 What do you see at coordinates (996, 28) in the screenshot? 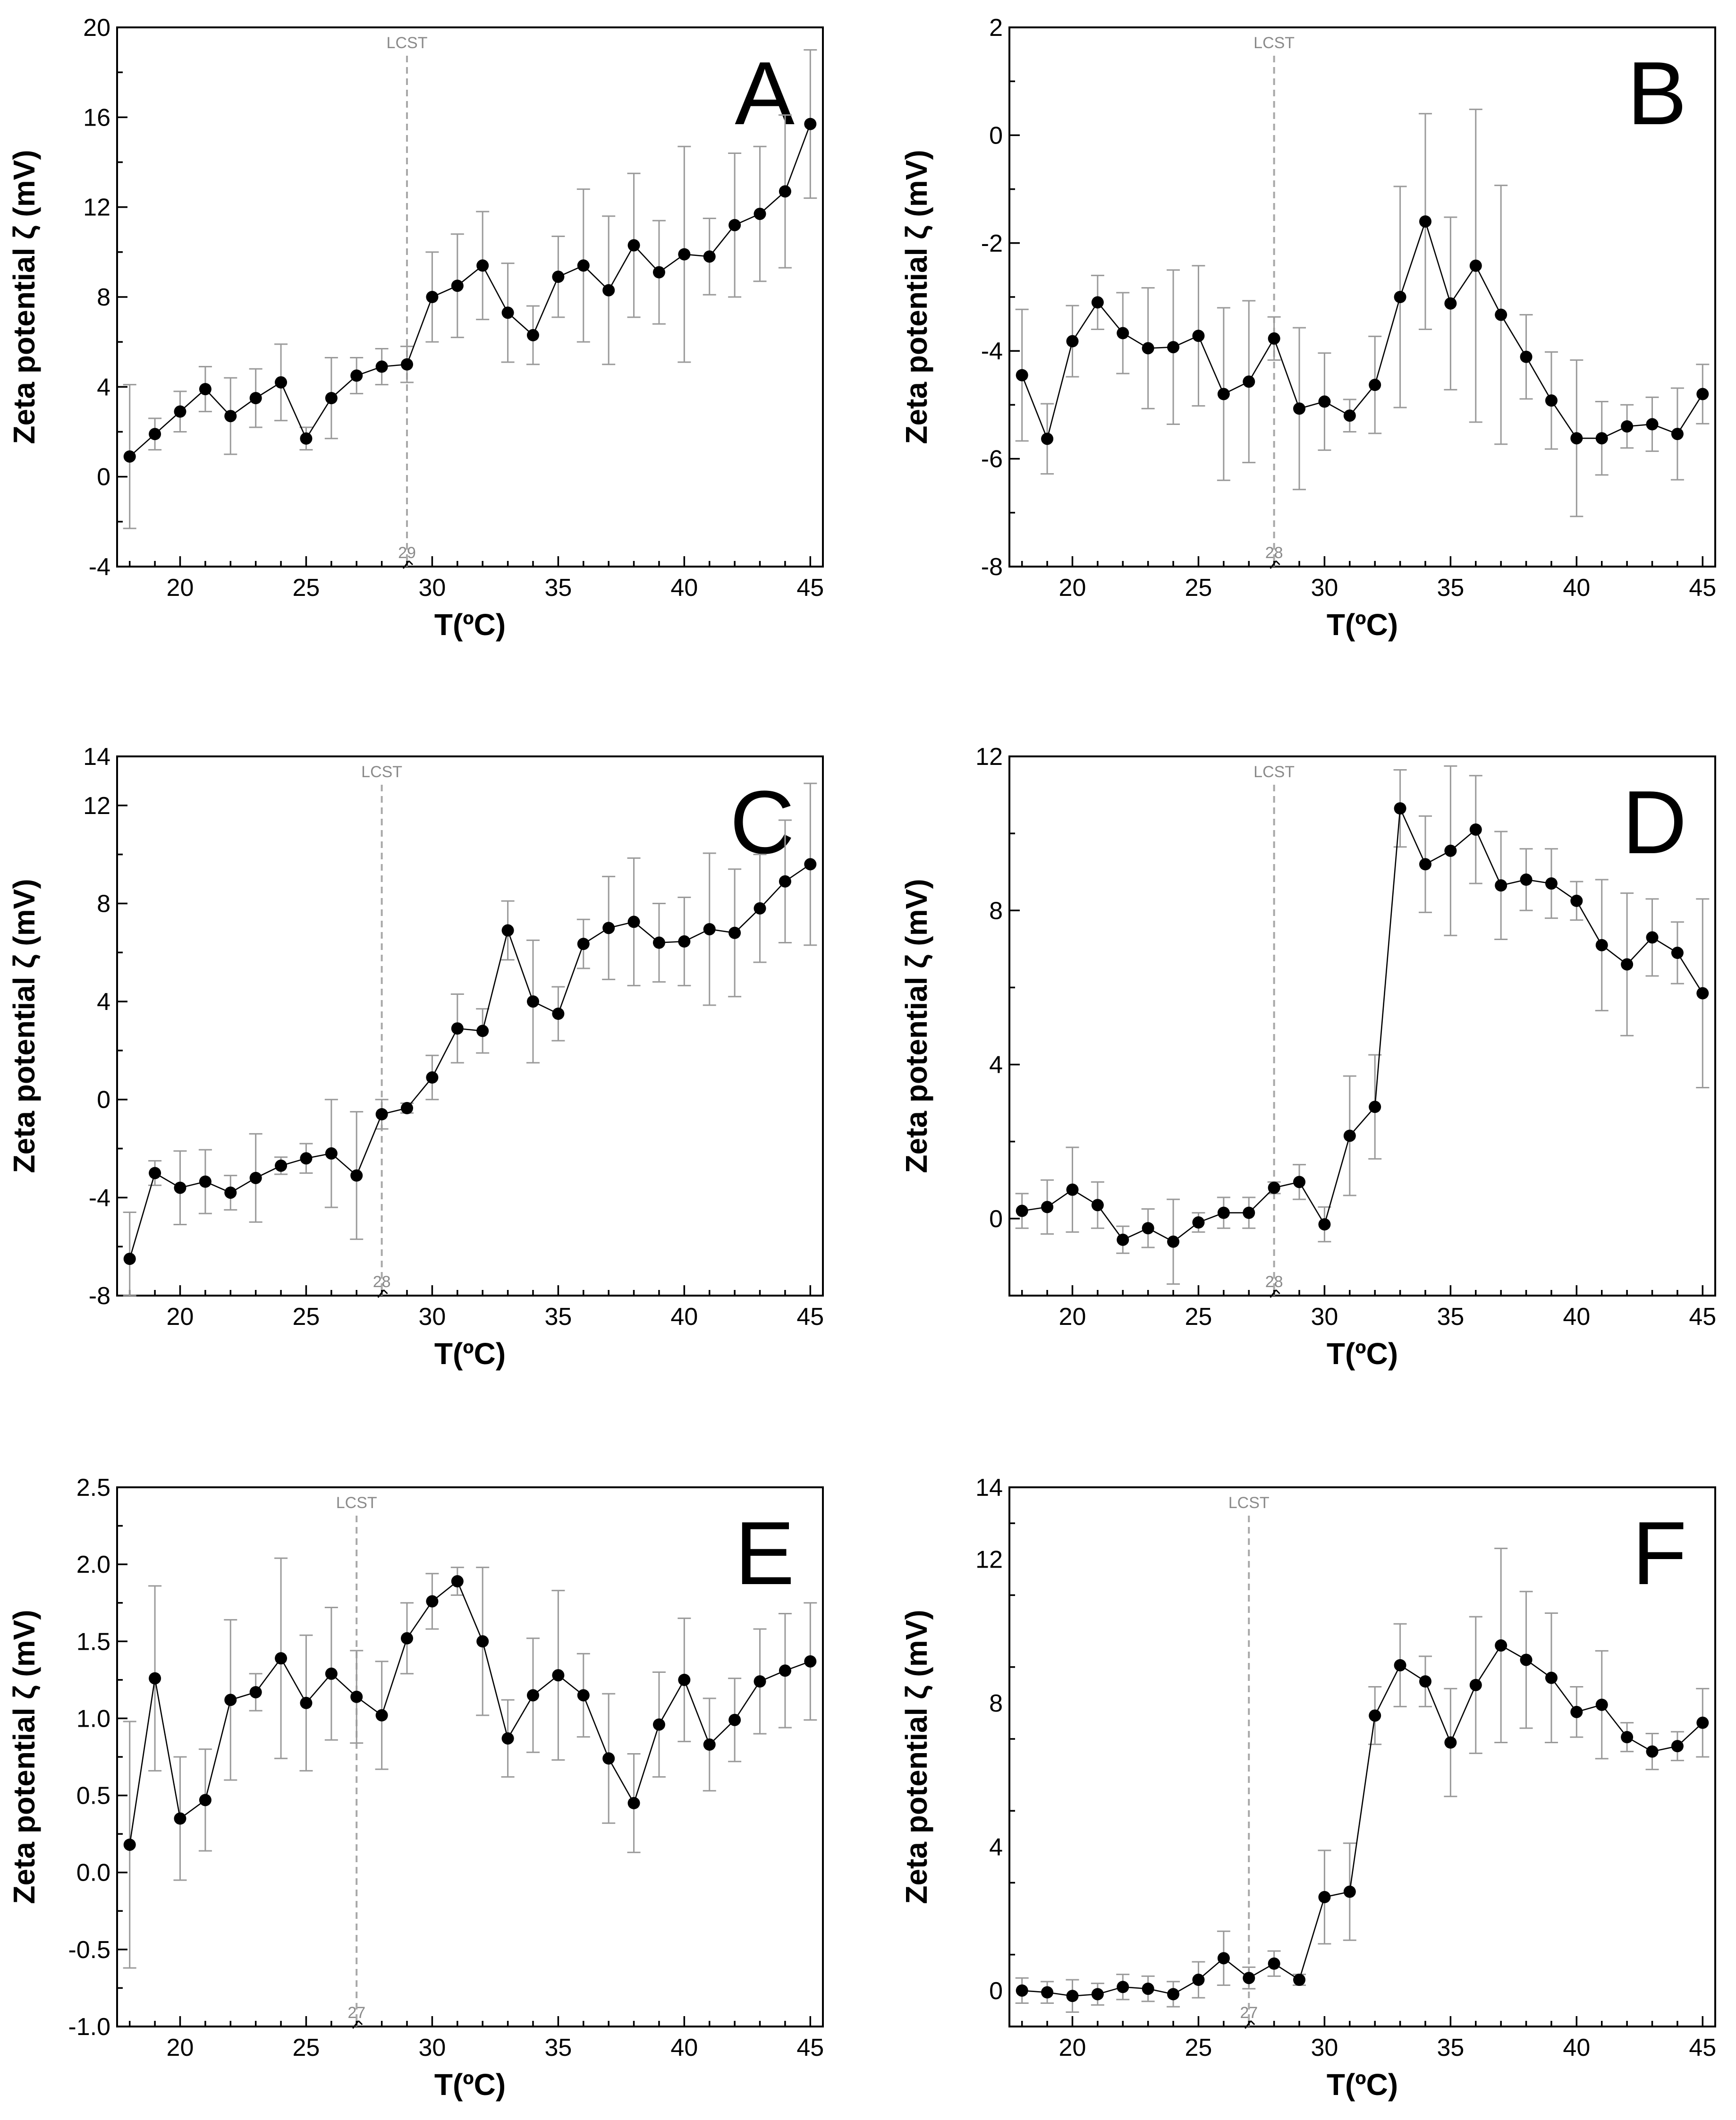
I see `y-tick-label: 2` at bounding box center [996, 28].